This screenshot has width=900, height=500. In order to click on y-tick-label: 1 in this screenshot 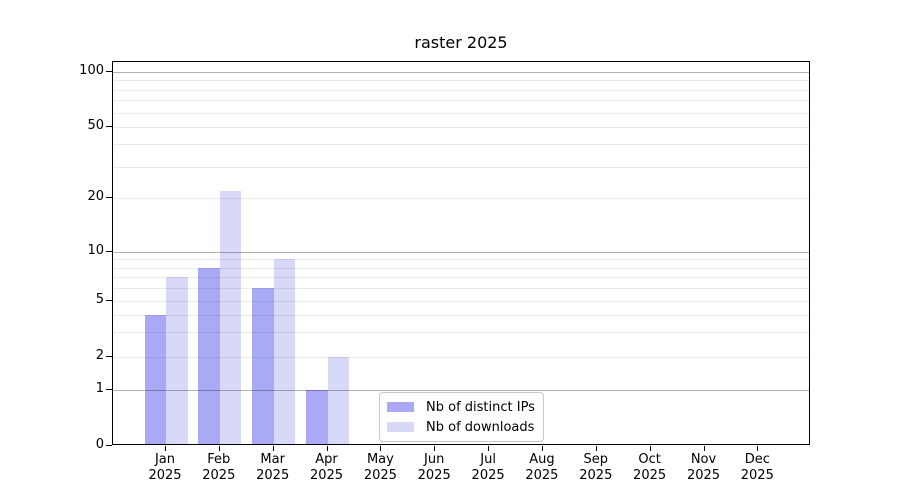, I will do `click(99, 388)`.